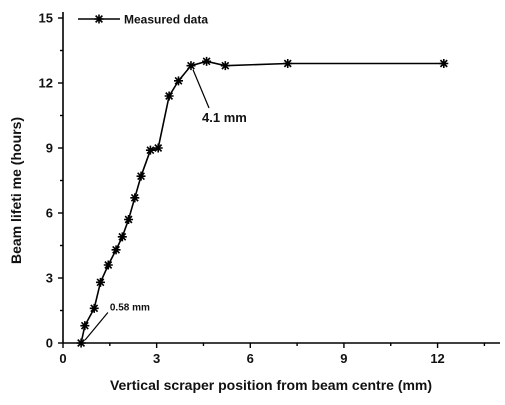 The width and height of the screenshot is (505, 405). I want to click on y-tick-label: 9, so click(49, 148).